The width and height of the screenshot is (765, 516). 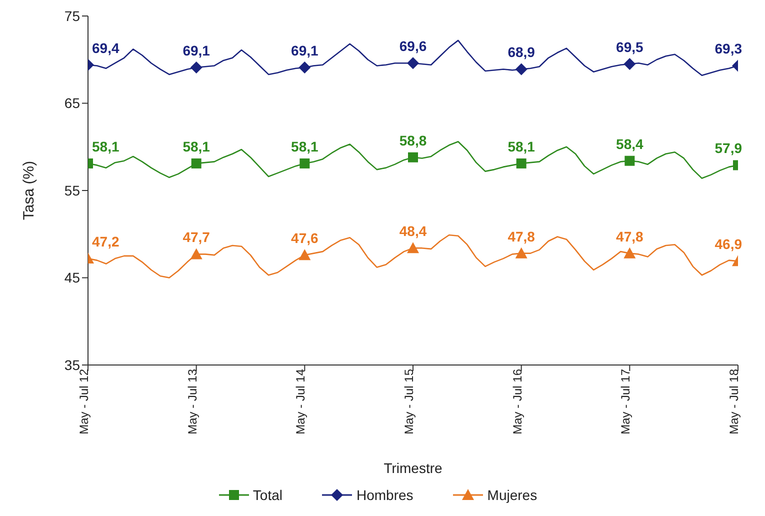 What do you see at coordinates (267, 495) in the screenshot?
I see `legend-label: Total` at bounding box center [267, 495].